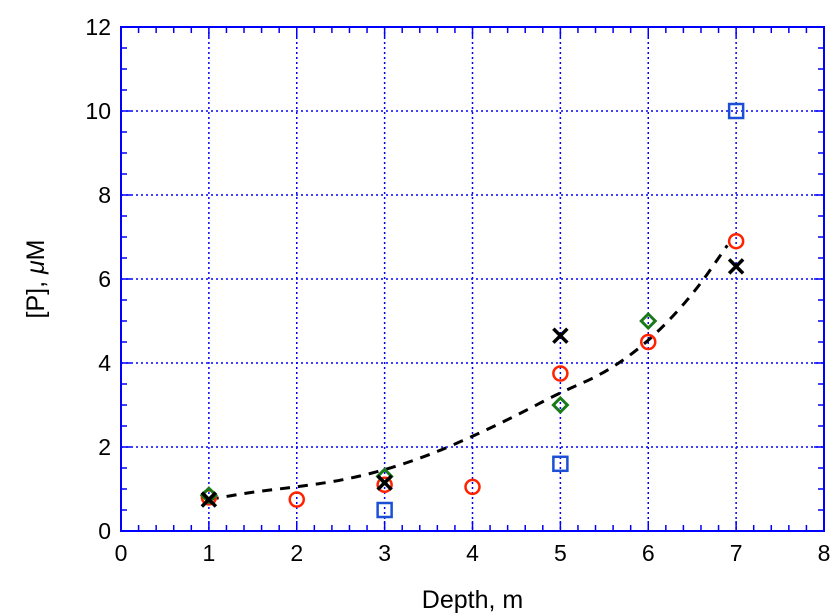 This screenshot has height=616, width=836. I want to click on y-tick-label: 12, so click(98, 27).